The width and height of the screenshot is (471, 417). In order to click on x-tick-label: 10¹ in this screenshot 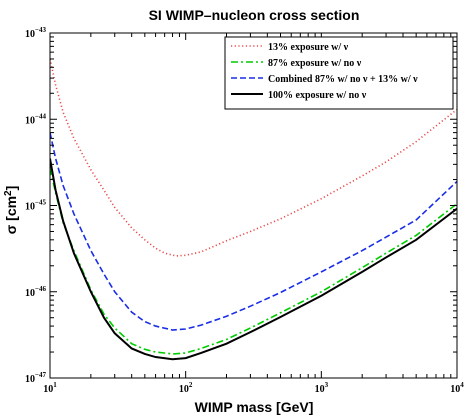, I will do `click(50, 388)`.